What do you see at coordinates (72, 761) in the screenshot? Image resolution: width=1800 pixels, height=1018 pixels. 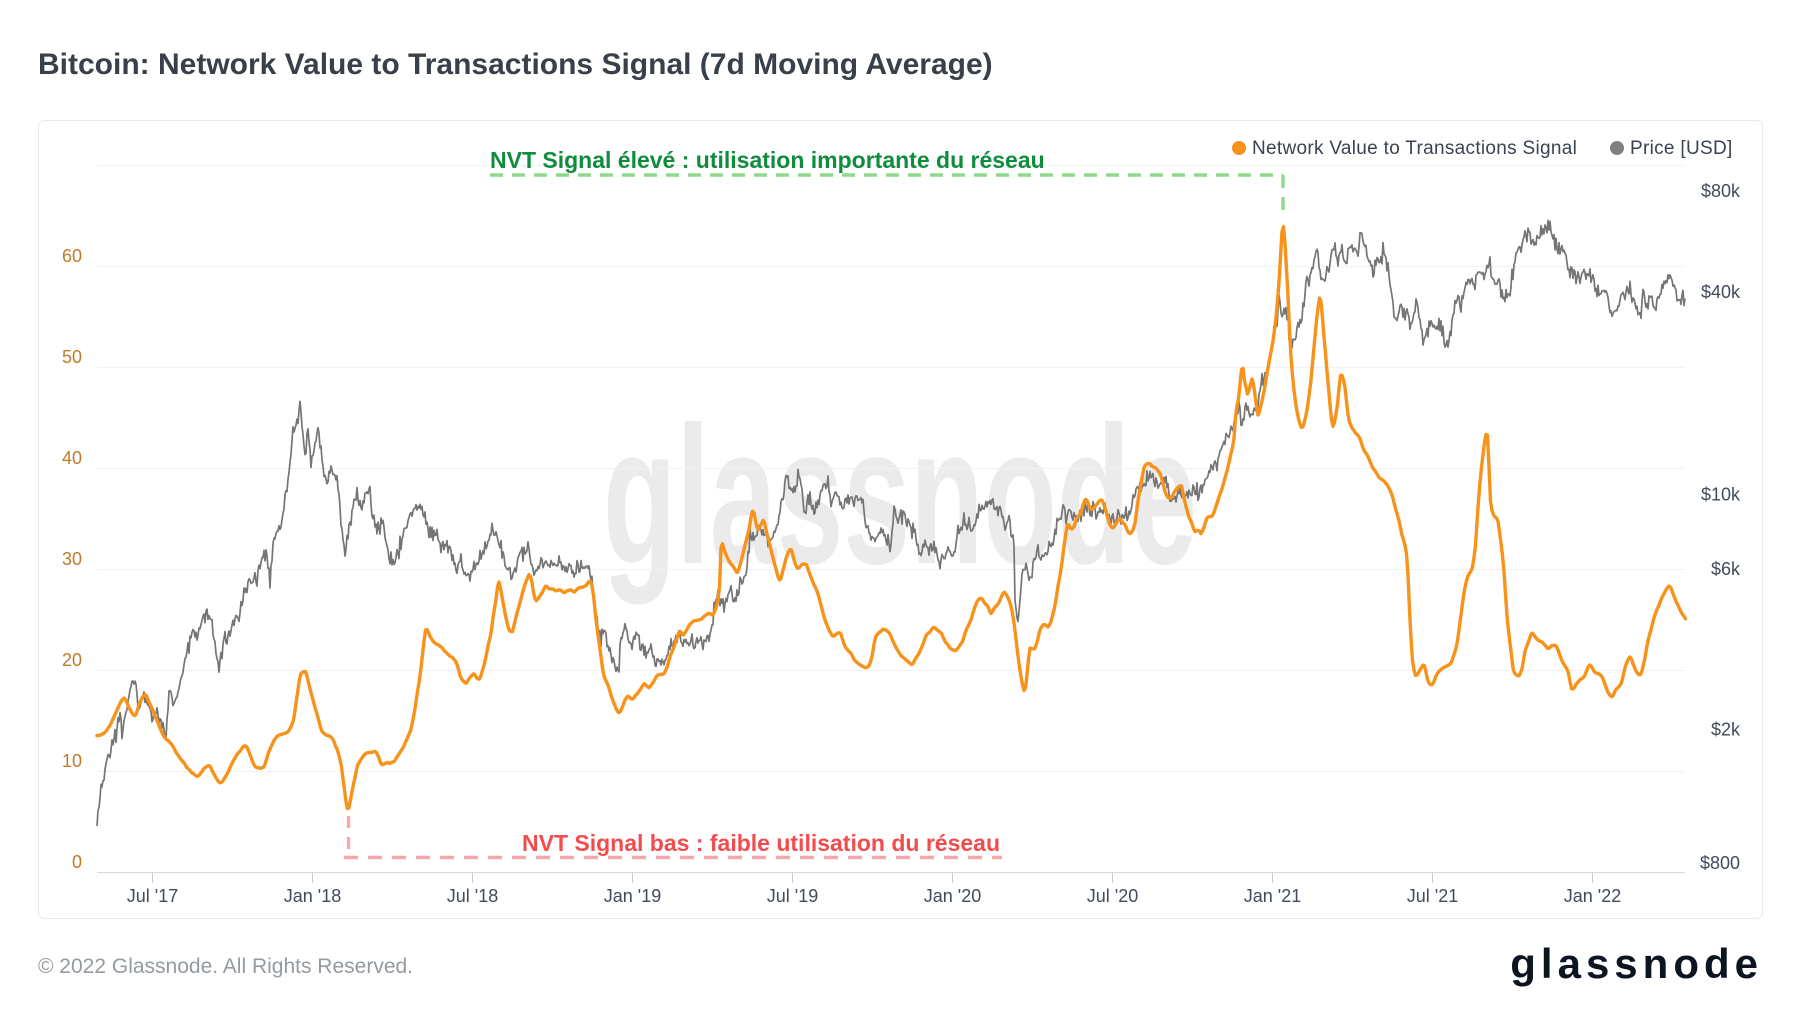 I see `svg-text: 10` at bounding box center [72, 761].